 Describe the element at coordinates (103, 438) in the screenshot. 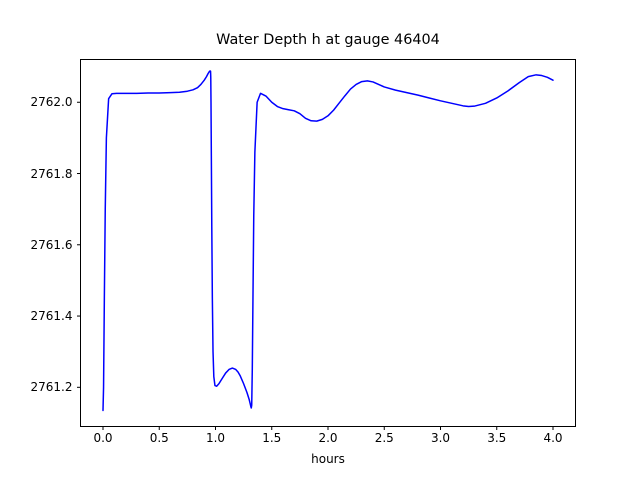

I see `x-tick-label: 0.0` at that location.